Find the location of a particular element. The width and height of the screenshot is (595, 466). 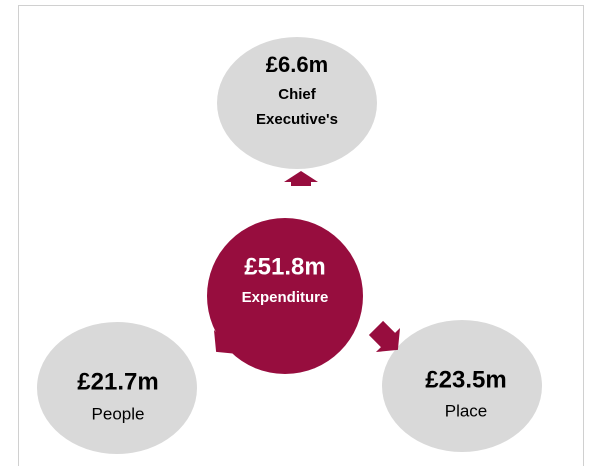

node-label: Place is located at coordinates (466, 410).